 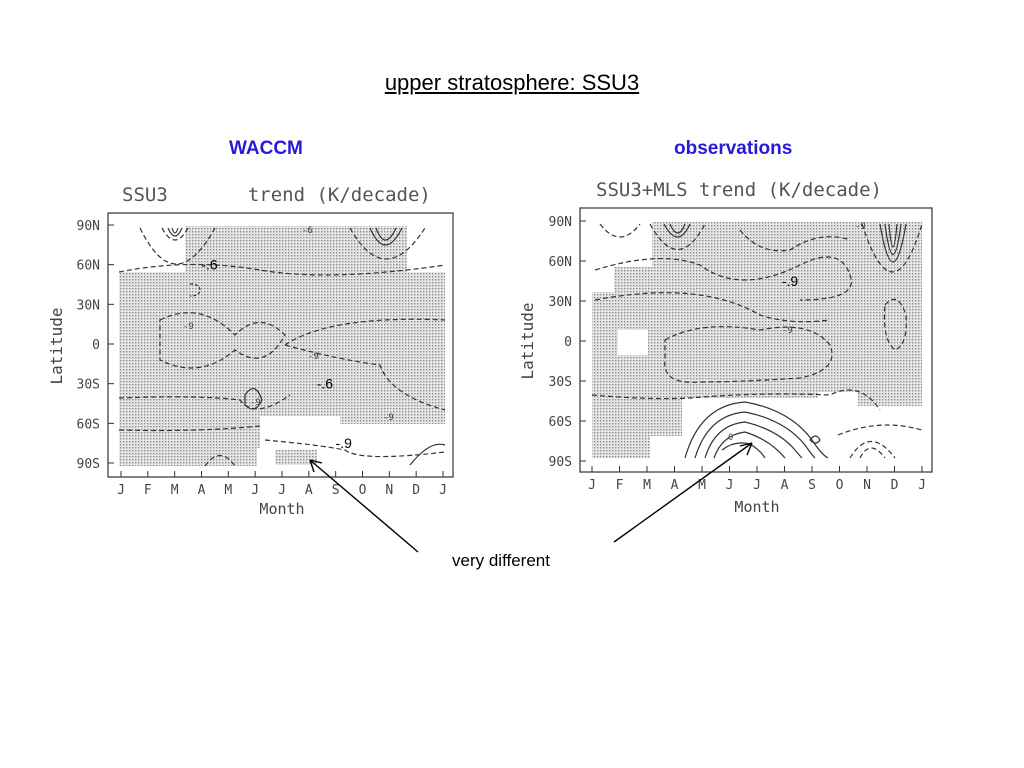 I want to click on observations-annotations: -.9, so click(x=790, y=281).